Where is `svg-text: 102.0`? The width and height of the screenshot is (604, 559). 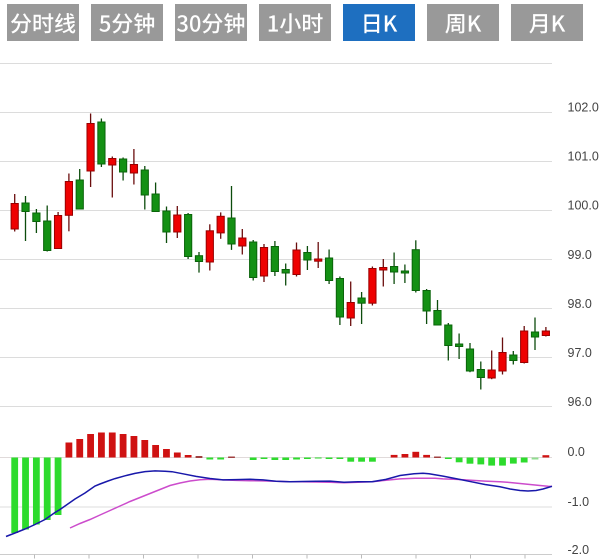 svg-text: 102.0 is located at coordinates (583, 108).